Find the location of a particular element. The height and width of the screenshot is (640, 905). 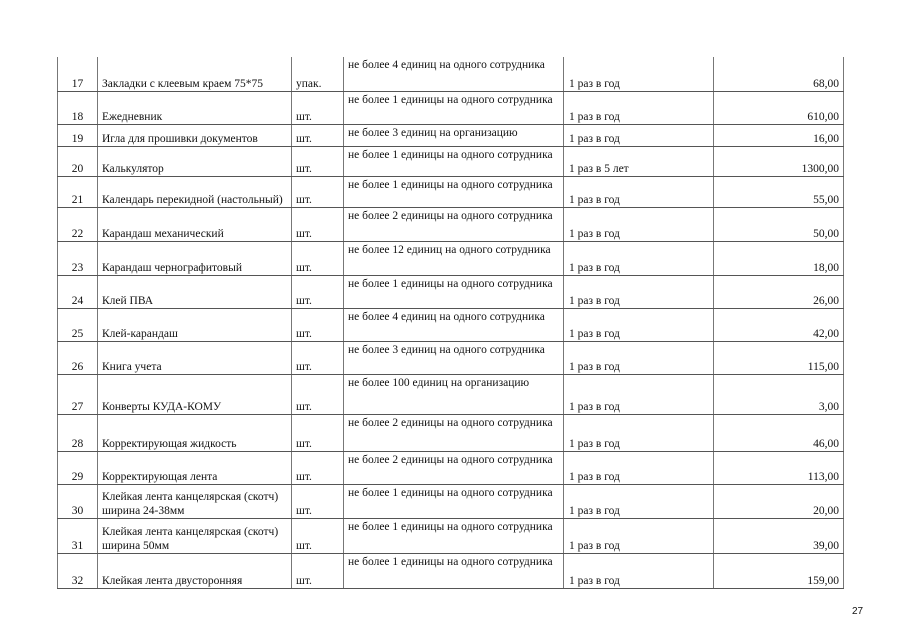

item-price: 42,00 is located at coordinates (778, 325).